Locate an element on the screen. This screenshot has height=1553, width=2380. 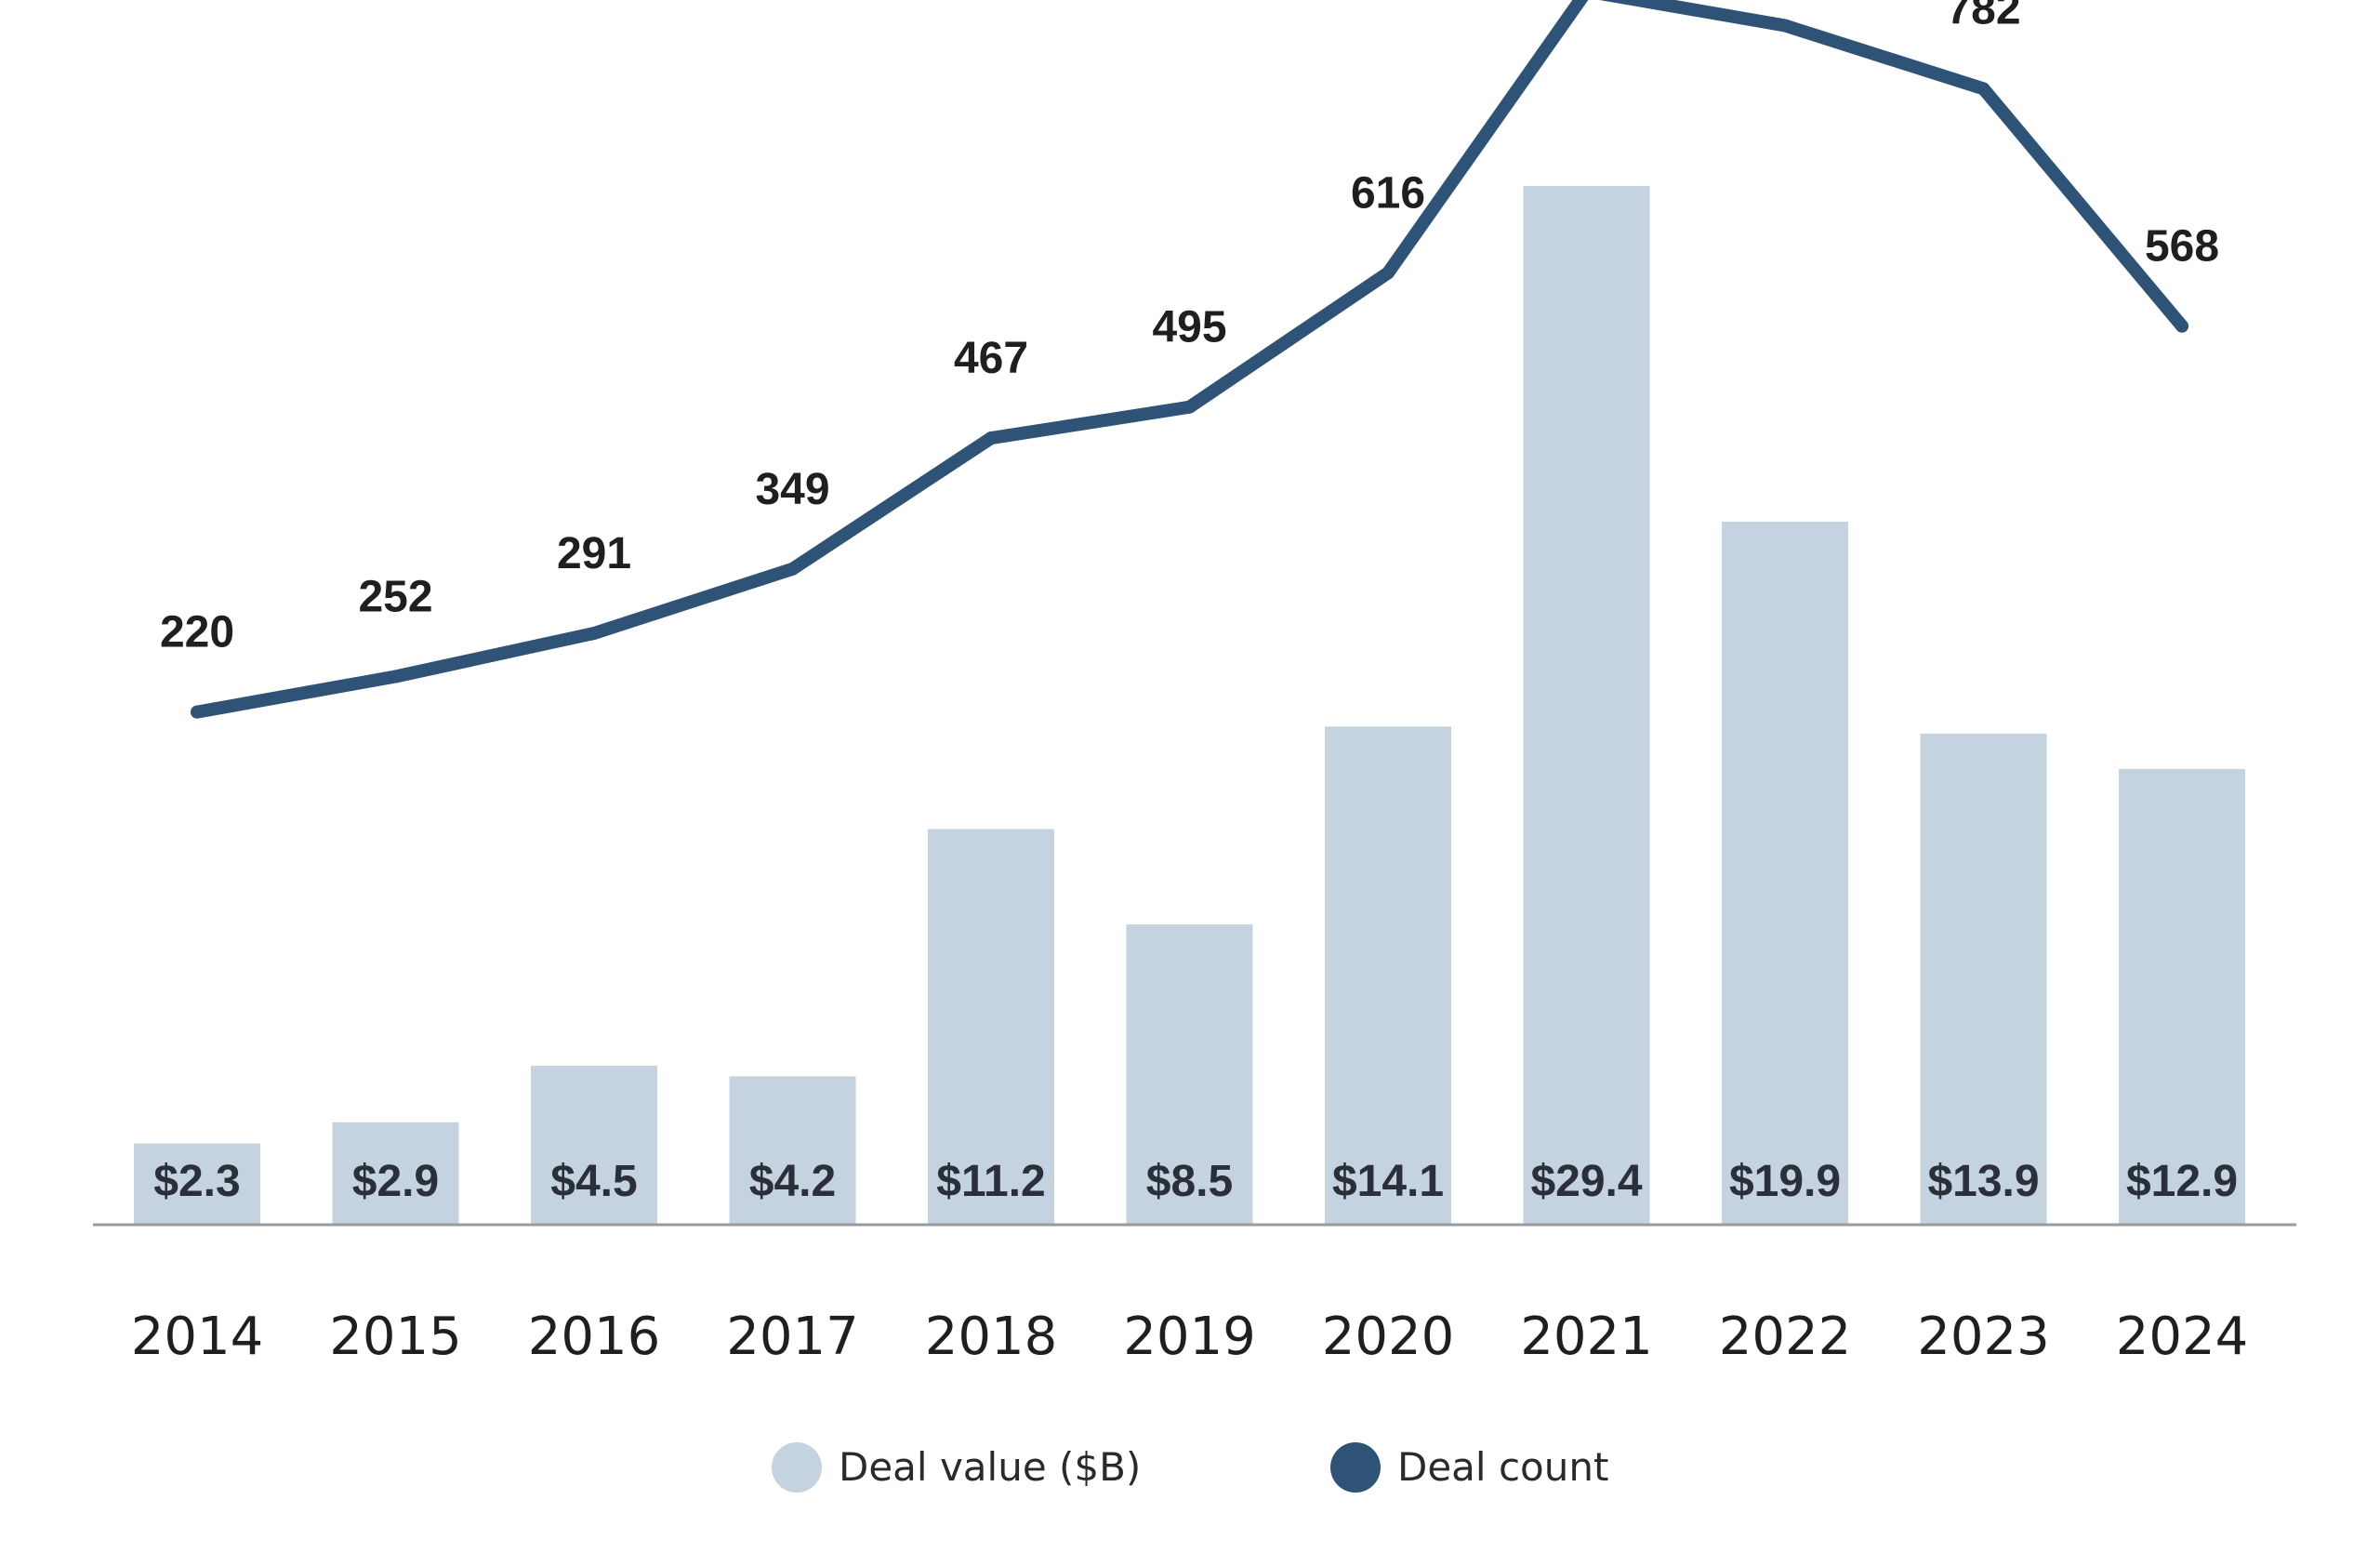
bar-2019 is located at coordinates (1189, 1074).